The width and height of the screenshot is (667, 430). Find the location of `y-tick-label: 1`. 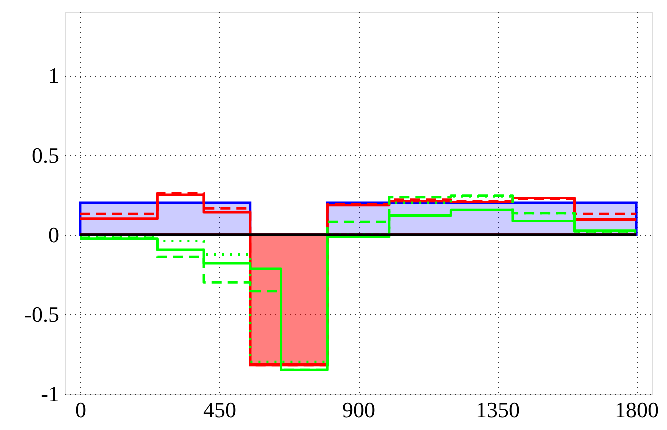

y-tick-label: 1 is located at coordinates (54, 75).